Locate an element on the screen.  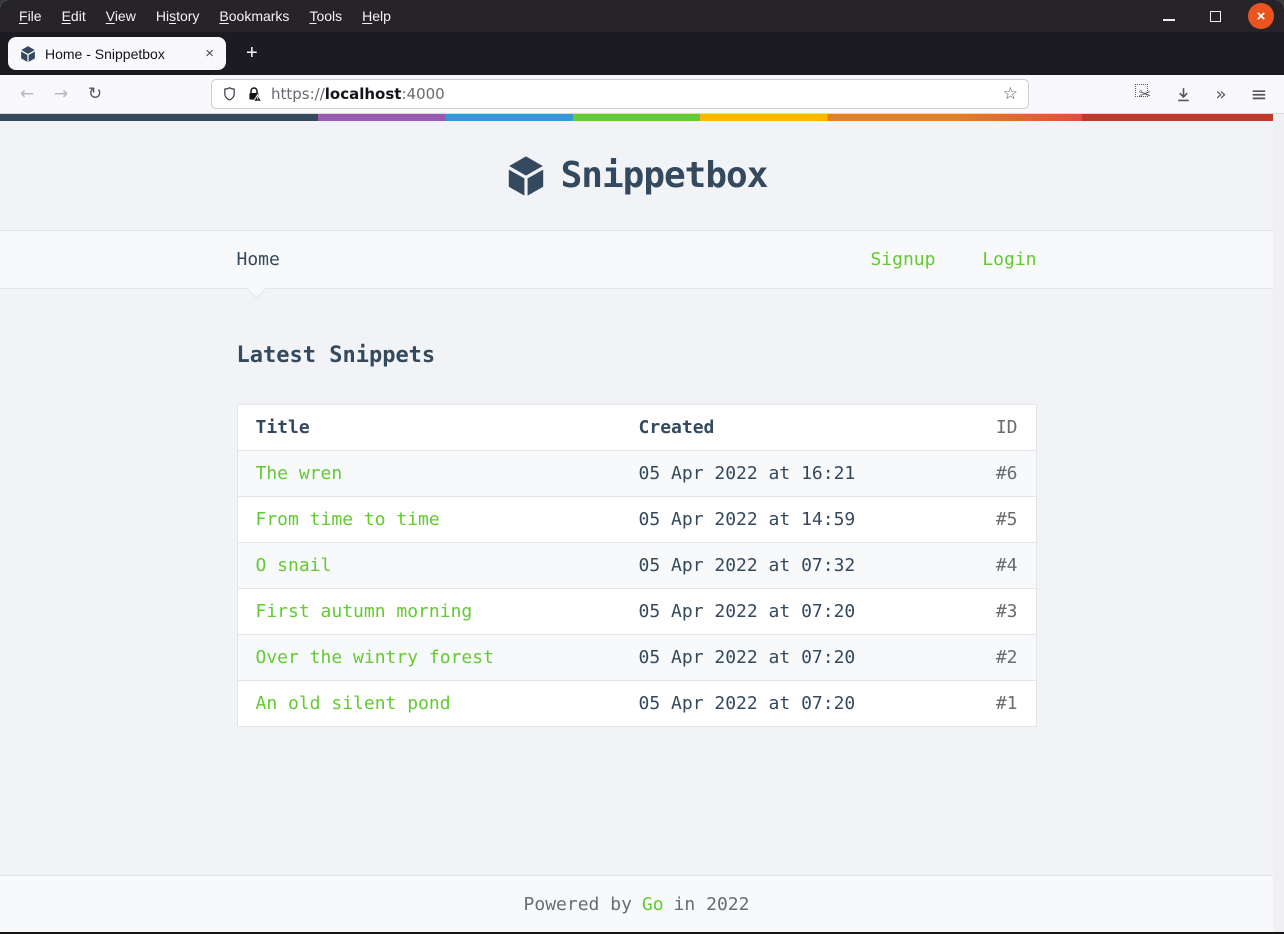
table-row: The wren 05 Apr 2022 at 16:21 #6 is located at coordinates (636, 473).